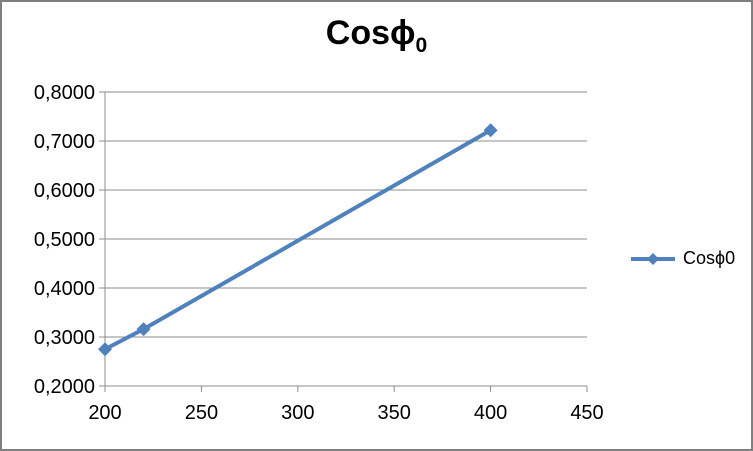 This screenshot has height=451, width=753. I want to click on x-axis-tick-label: 300, so click(297, 413).